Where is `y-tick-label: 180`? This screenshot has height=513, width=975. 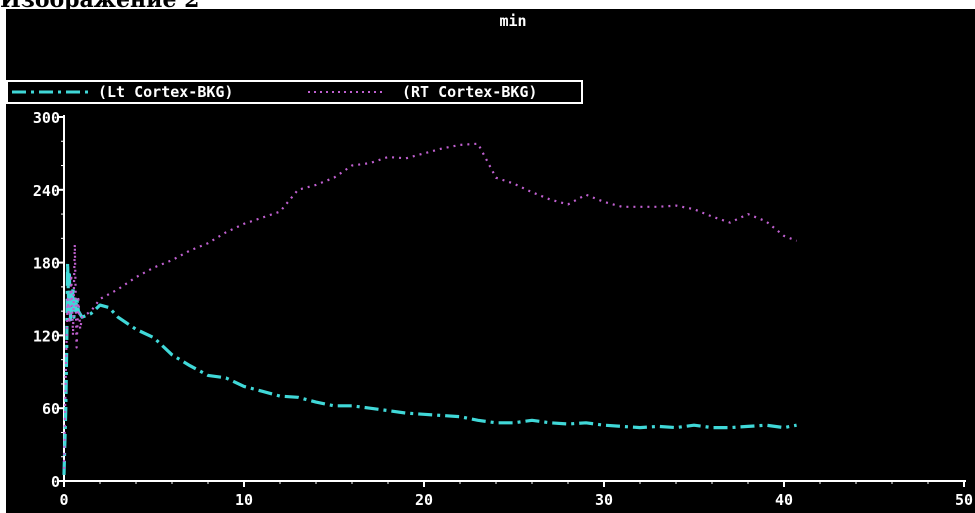 y-tick-label: 180 is located at coordinates (46, 264).